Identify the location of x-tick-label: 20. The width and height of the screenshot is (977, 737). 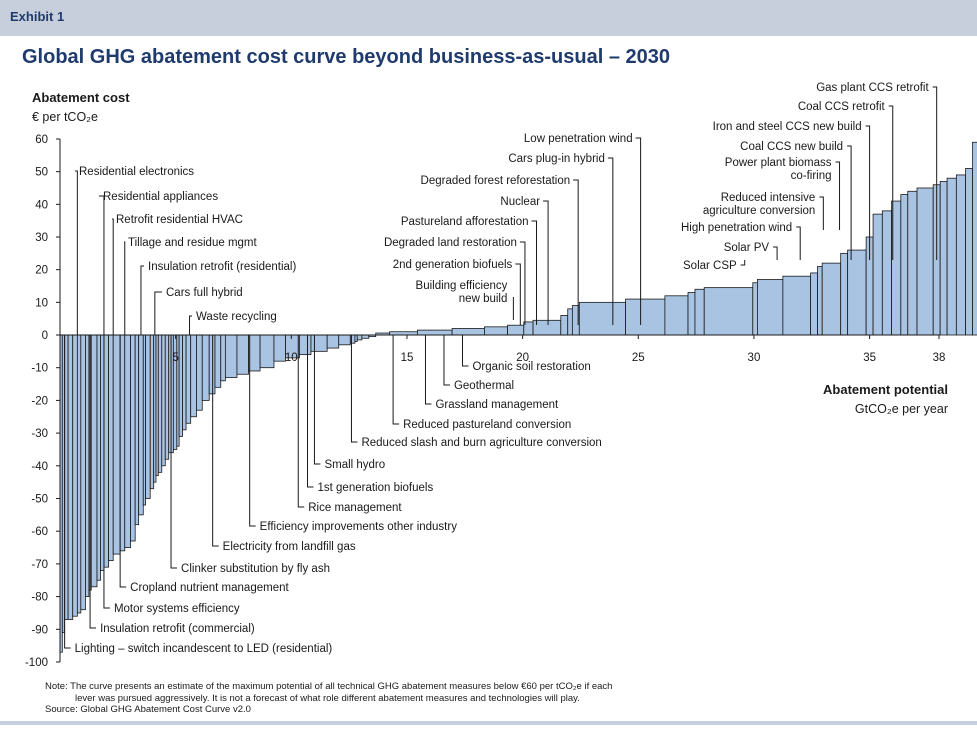
(522, 358).